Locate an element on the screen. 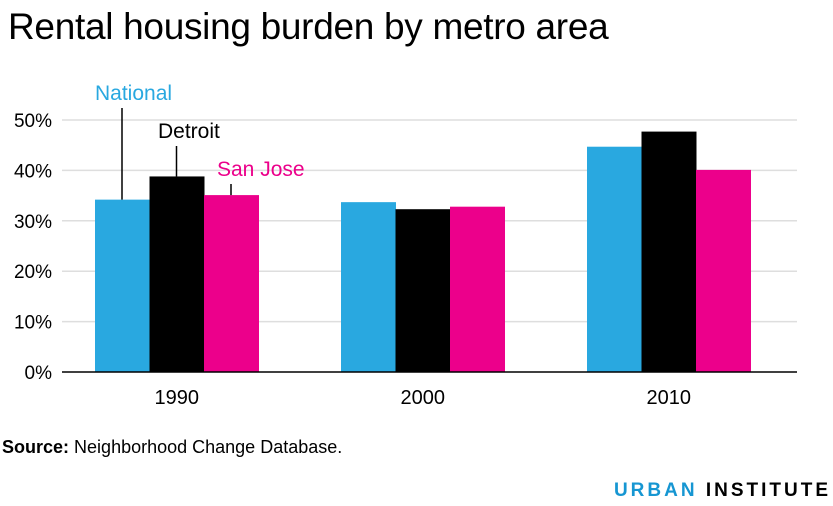  source-note: Source: Neighborhood Change Database. is located at coordinates (172, 447).